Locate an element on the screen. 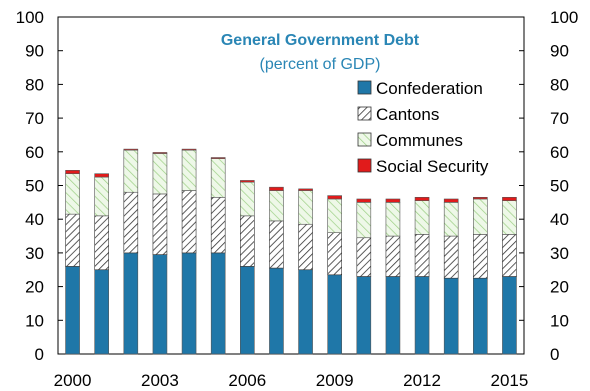 The width and height of the screenshot is (590, 391). x-tick-label: 2009 is located at coordinates (335, 380).